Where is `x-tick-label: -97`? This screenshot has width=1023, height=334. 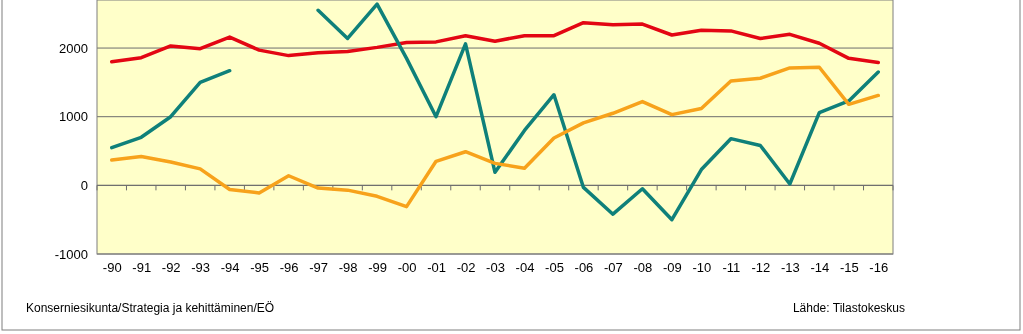
x-tick-label: -97 is located at coordinates (319, 268).